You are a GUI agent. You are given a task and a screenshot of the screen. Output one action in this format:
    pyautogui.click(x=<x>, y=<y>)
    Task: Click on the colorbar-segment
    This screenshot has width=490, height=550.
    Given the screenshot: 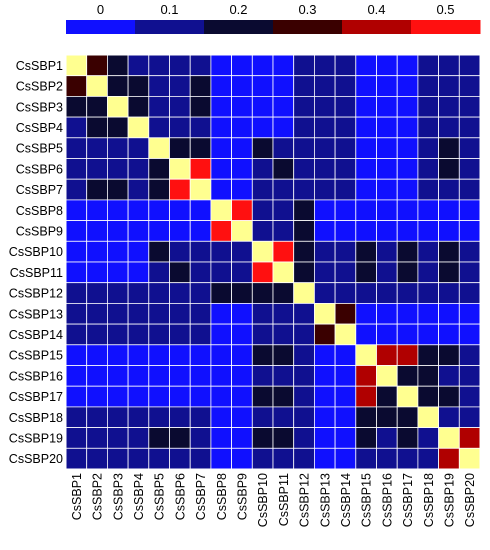 What is the action you would take?
    pyautogui.click(x=101, y=27)
    